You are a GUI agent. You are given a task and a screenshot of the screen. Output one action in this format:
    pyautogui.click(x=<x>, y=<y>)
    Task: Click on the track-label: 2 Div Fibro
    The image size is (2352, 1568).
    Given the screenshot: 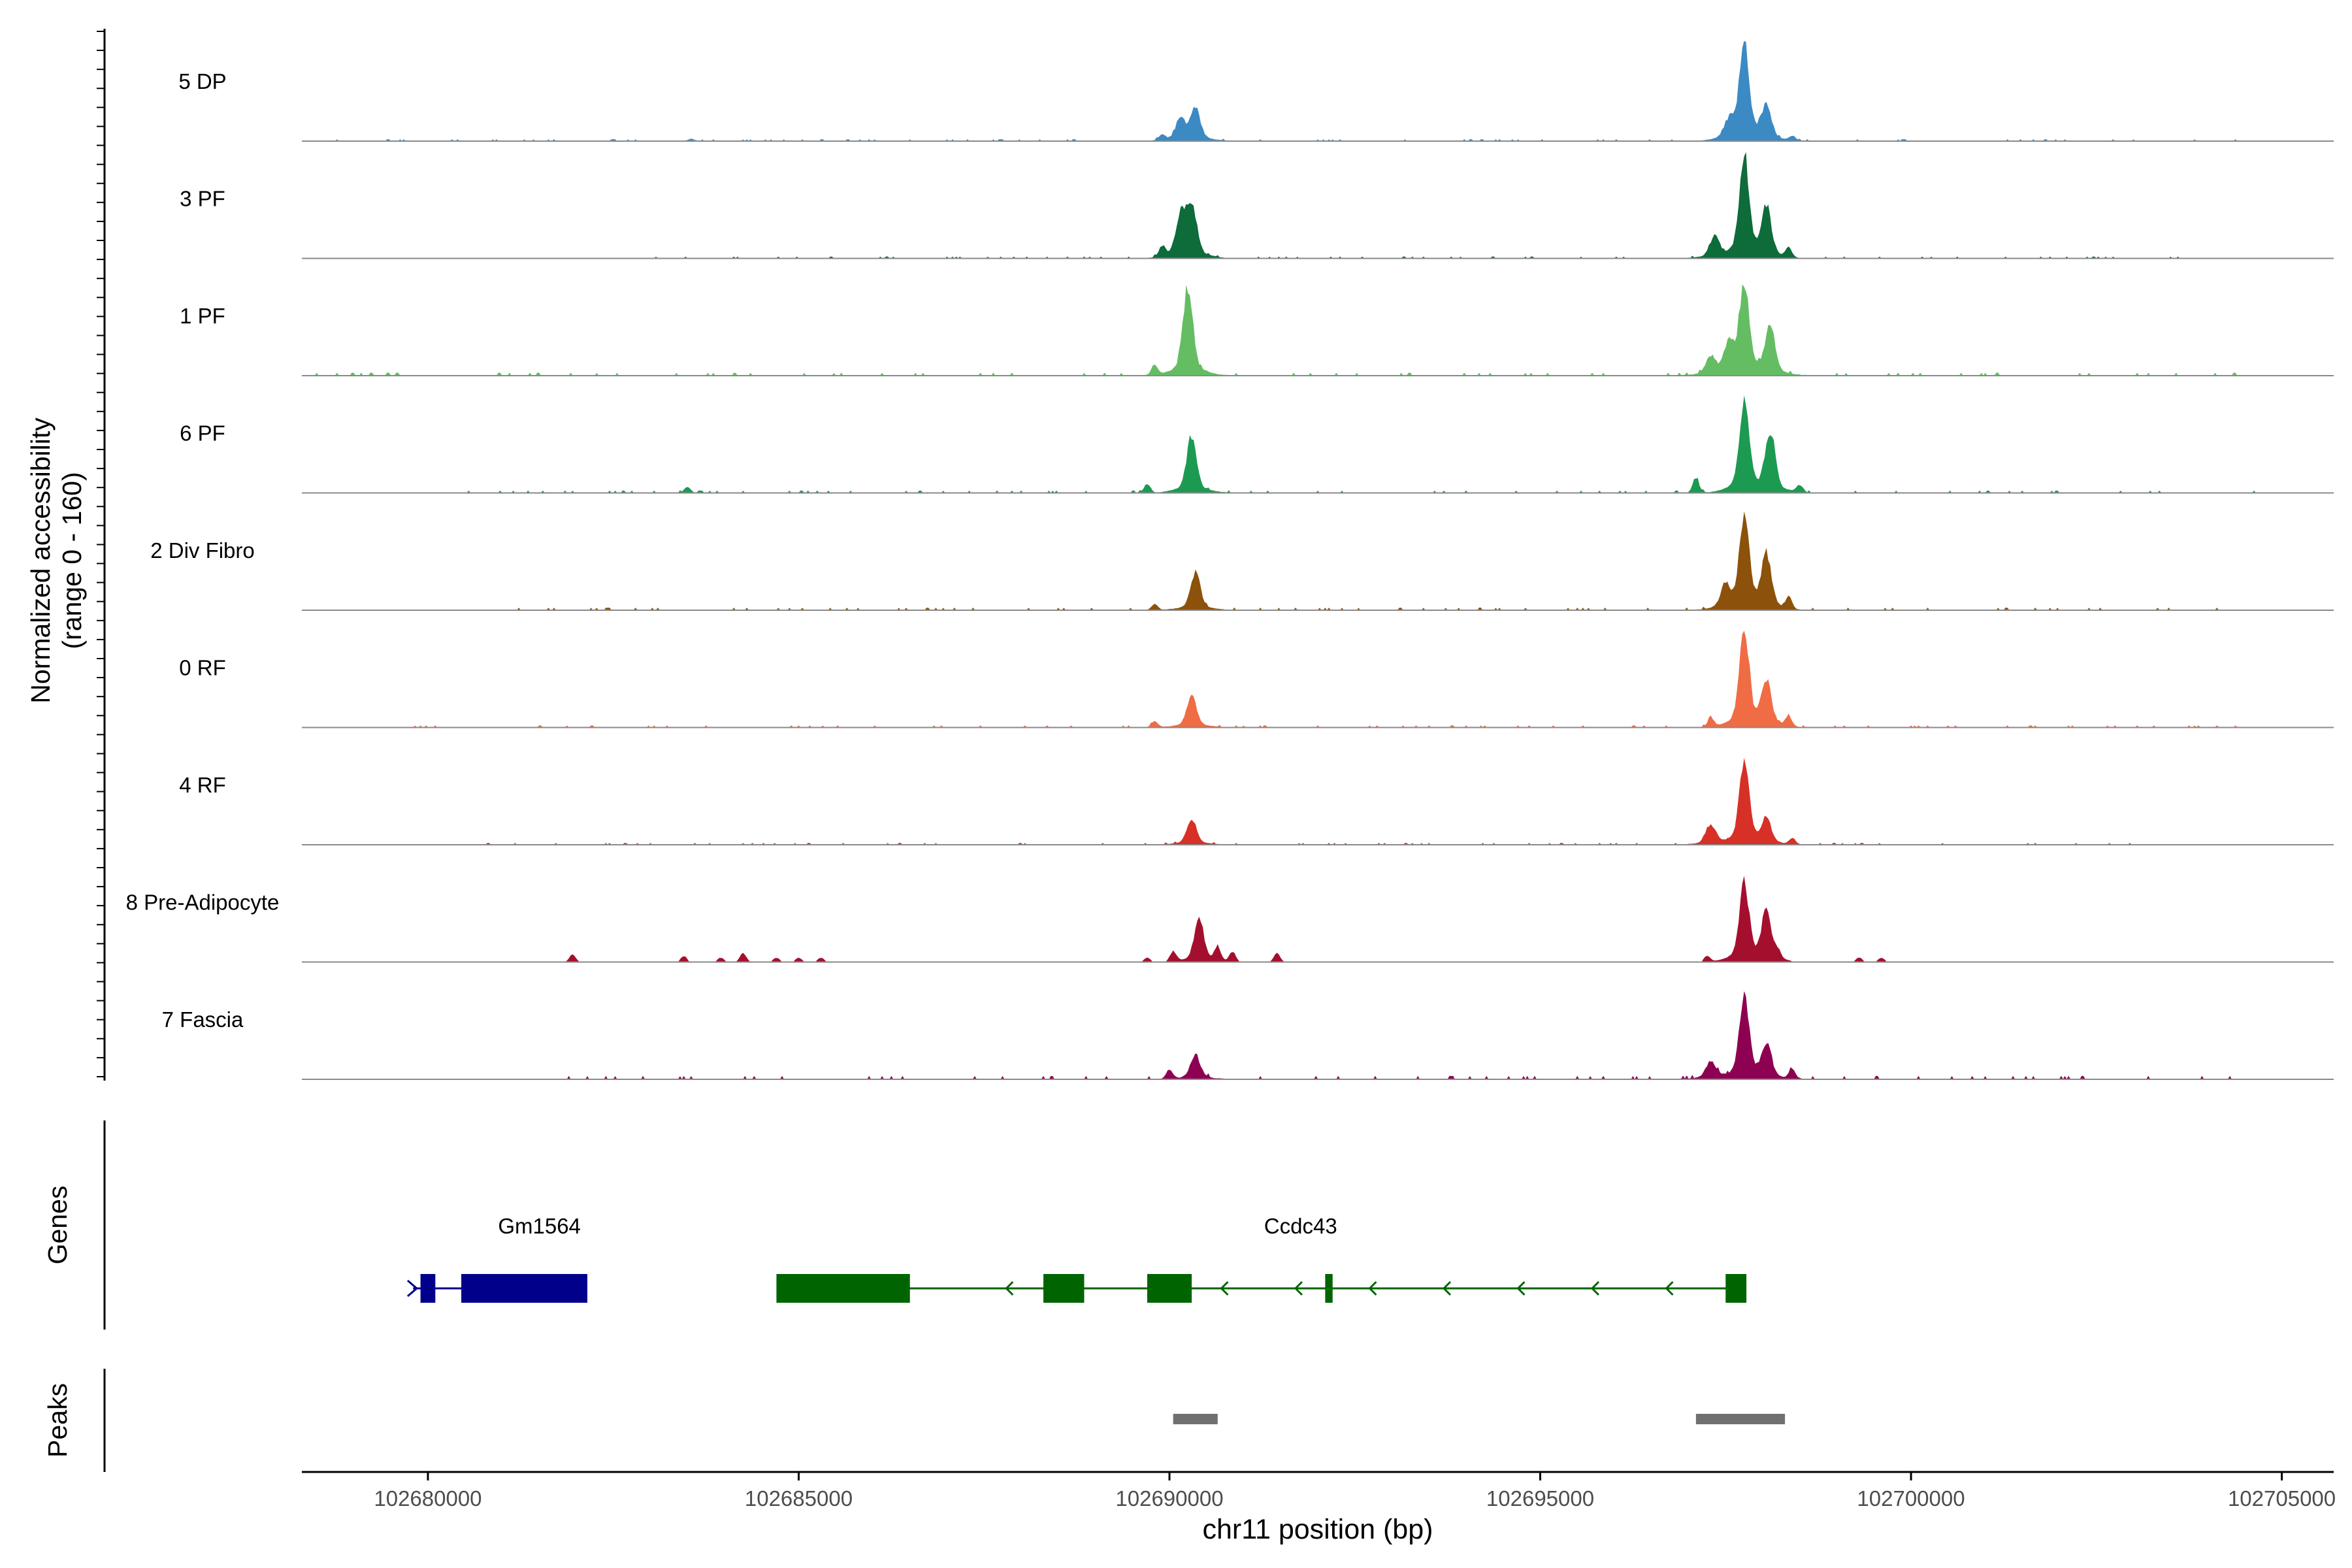 What is the action you would take?
    pyautogui.click(x=202, y=550)
    